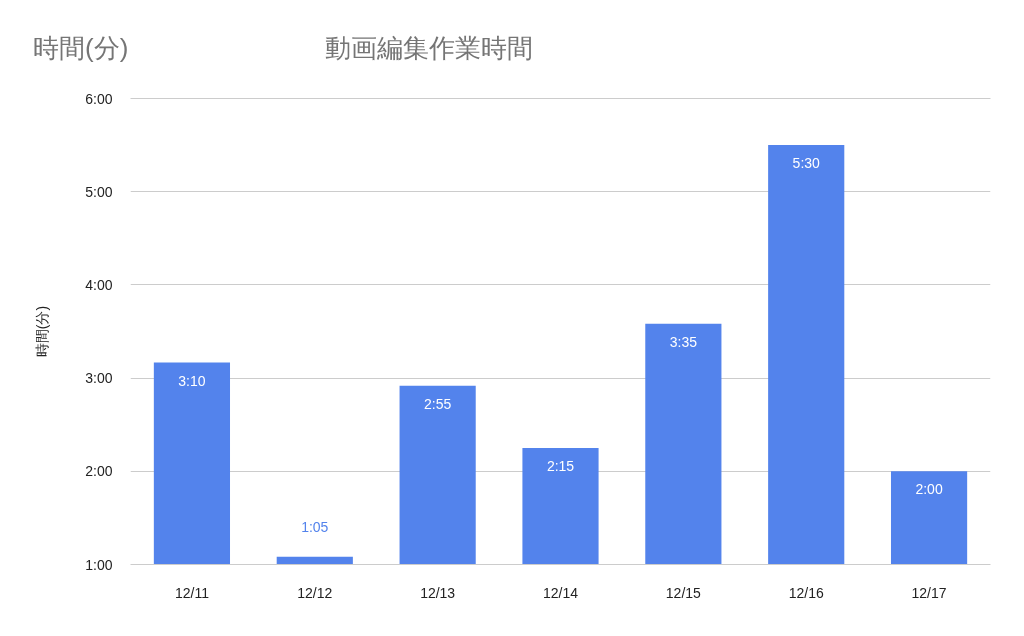  What do you see at coordinates (192, 592) in the screenshot?
I see `x-tick-label: 12/11` at bounding box center [192, 592].